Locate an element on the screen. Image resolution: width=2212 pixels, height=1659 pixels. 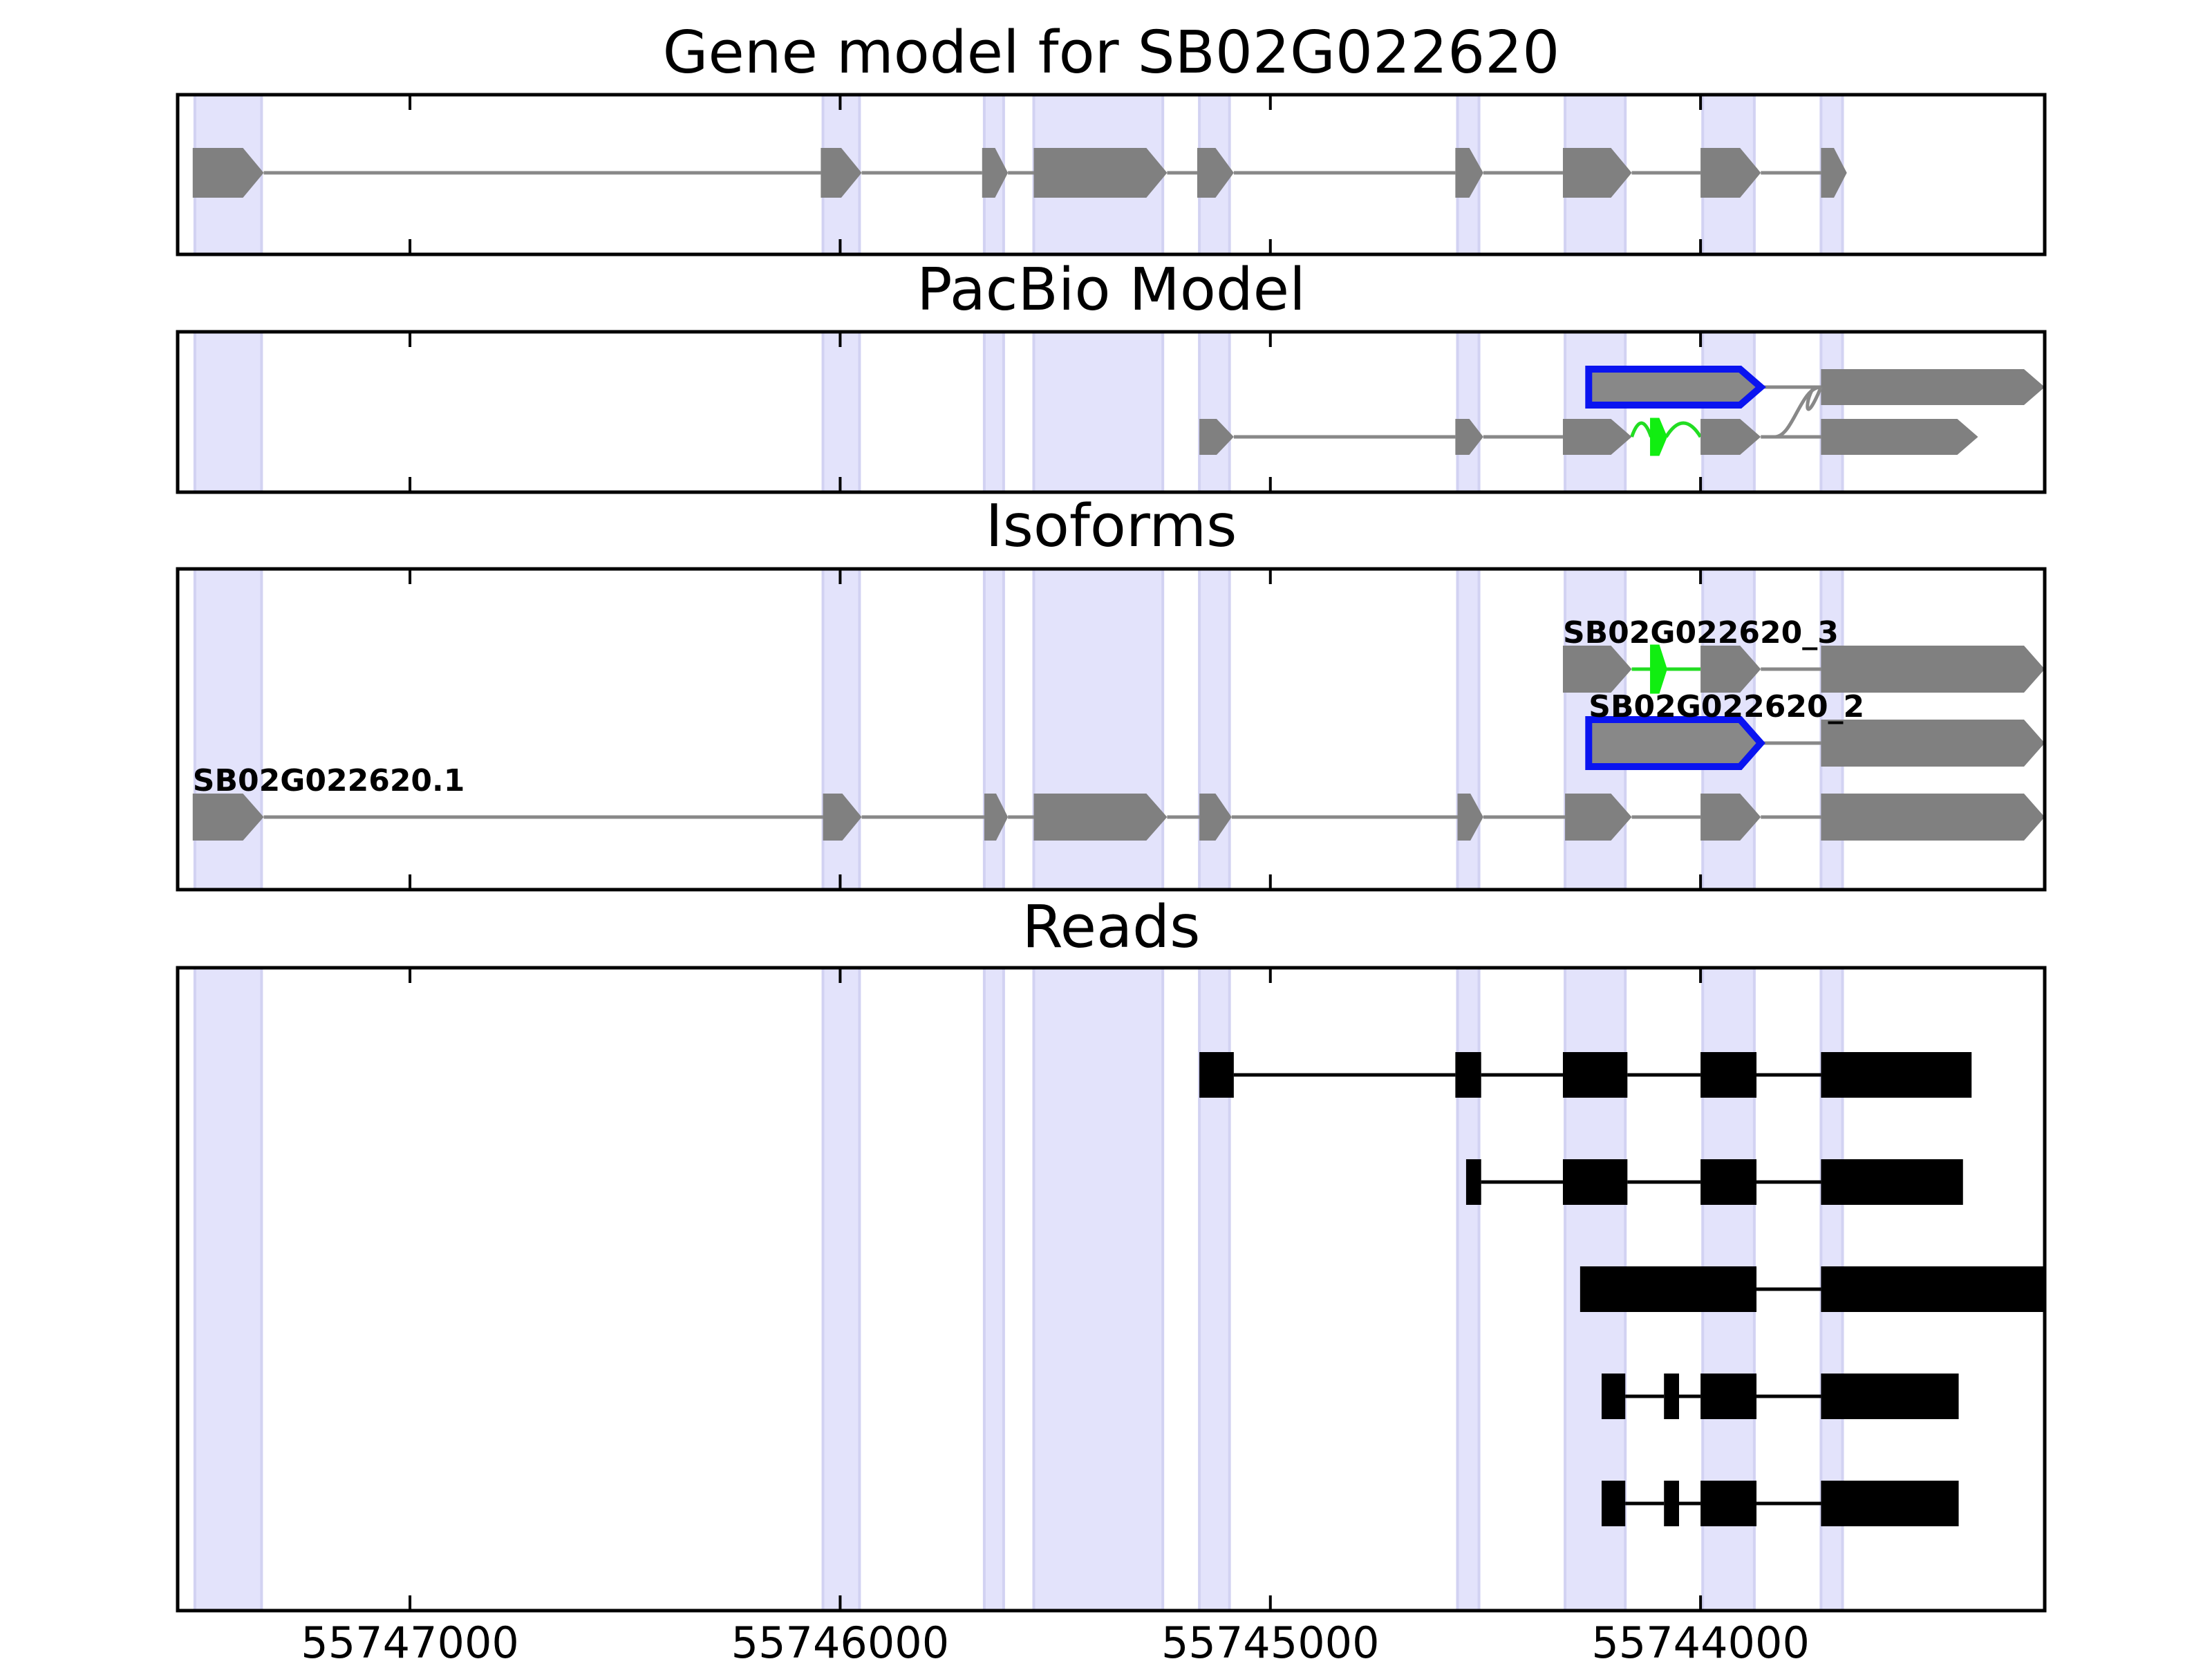
tick-label: 55744000 is located at coordinates (1700, 1638).